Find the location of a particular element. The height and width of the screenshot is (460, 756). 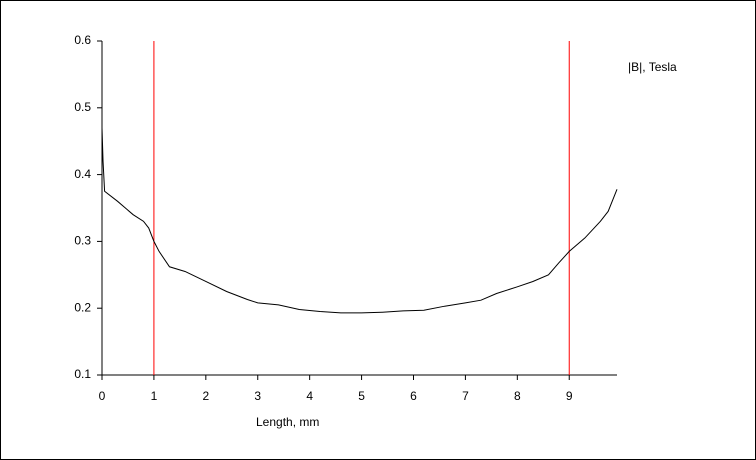

x-tick-label: 0 is located at coordinates (102, 396).